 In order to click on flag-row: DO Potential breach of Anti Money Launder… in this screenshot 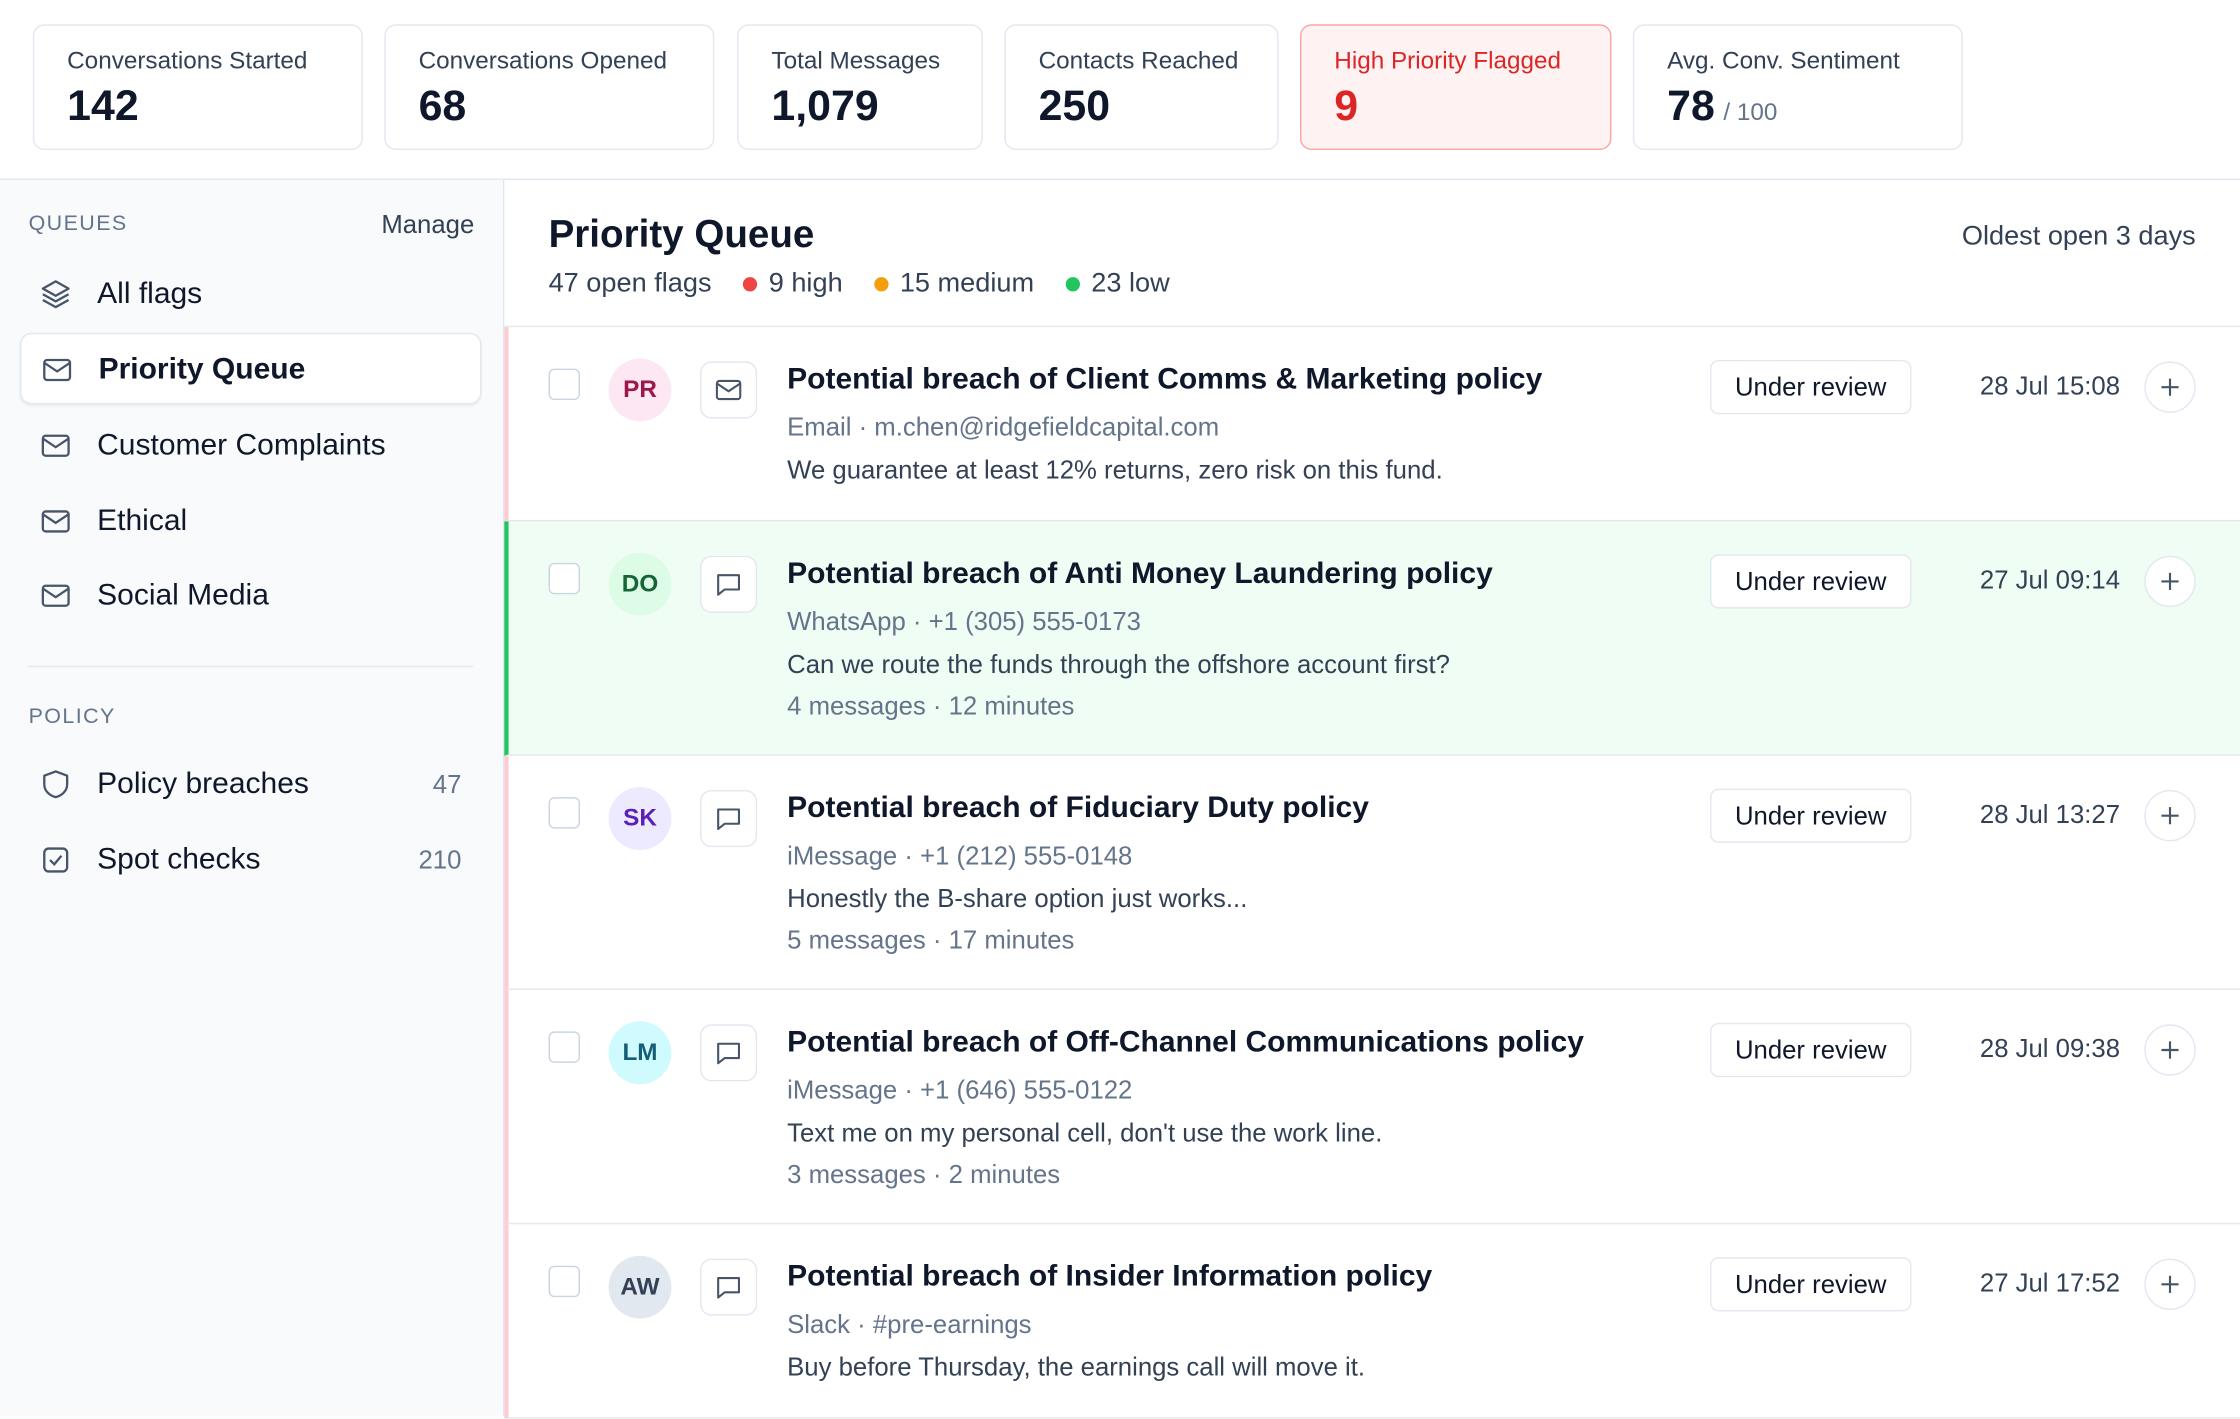, I will do `click(1372, 638)`.